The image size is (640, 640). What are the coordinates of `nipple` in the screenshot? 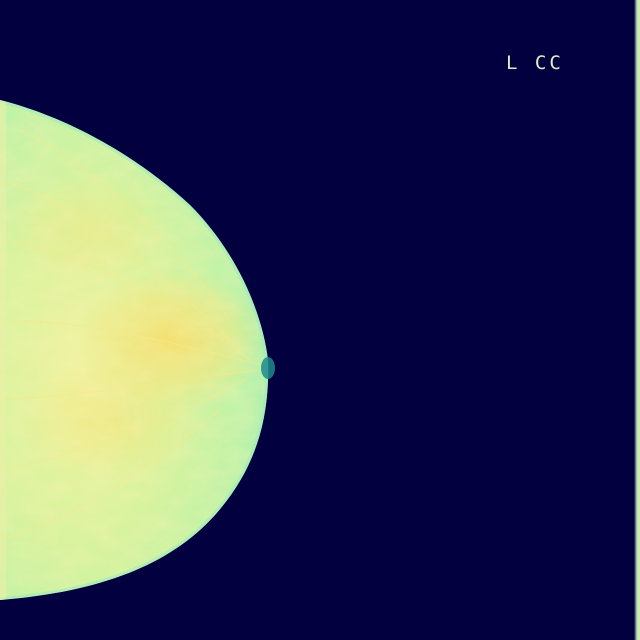 It's located at (268, 368).